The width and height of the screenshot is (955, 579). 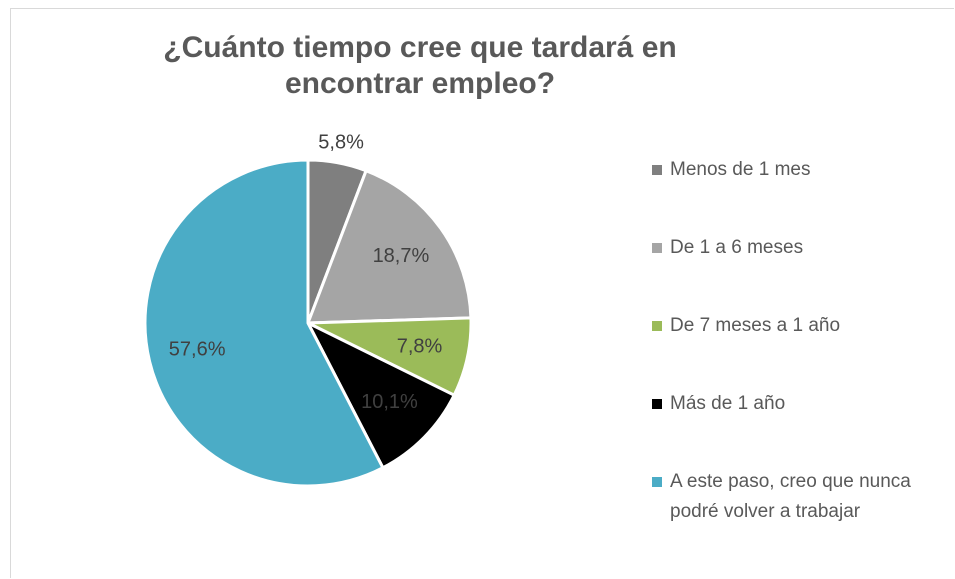 What do you see at coordinates (420, 346) in the screenshot?
I see `data-label: 7,8%` at bounding box center [420, 346].